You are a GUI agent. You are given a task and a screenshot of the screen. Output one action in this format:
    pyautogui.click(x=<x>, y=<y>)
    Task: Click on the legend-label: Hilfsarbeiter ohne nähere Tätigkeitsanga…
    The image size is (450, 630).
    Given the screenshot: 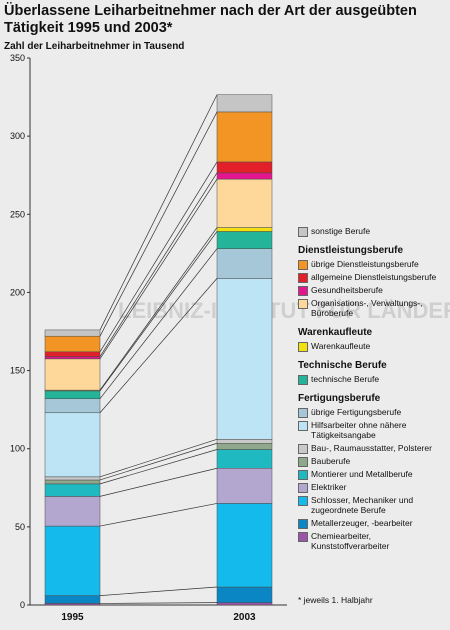 What is the action you would take?
    pyautogui.click(x=359, y=430)
    